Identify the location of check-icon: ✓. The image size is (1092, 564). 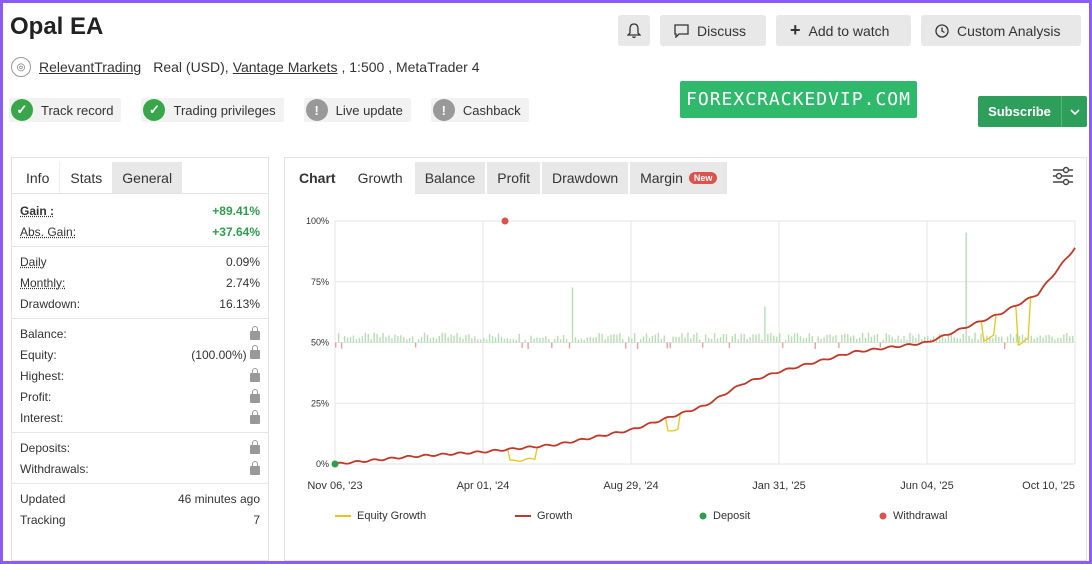
(22, 110).